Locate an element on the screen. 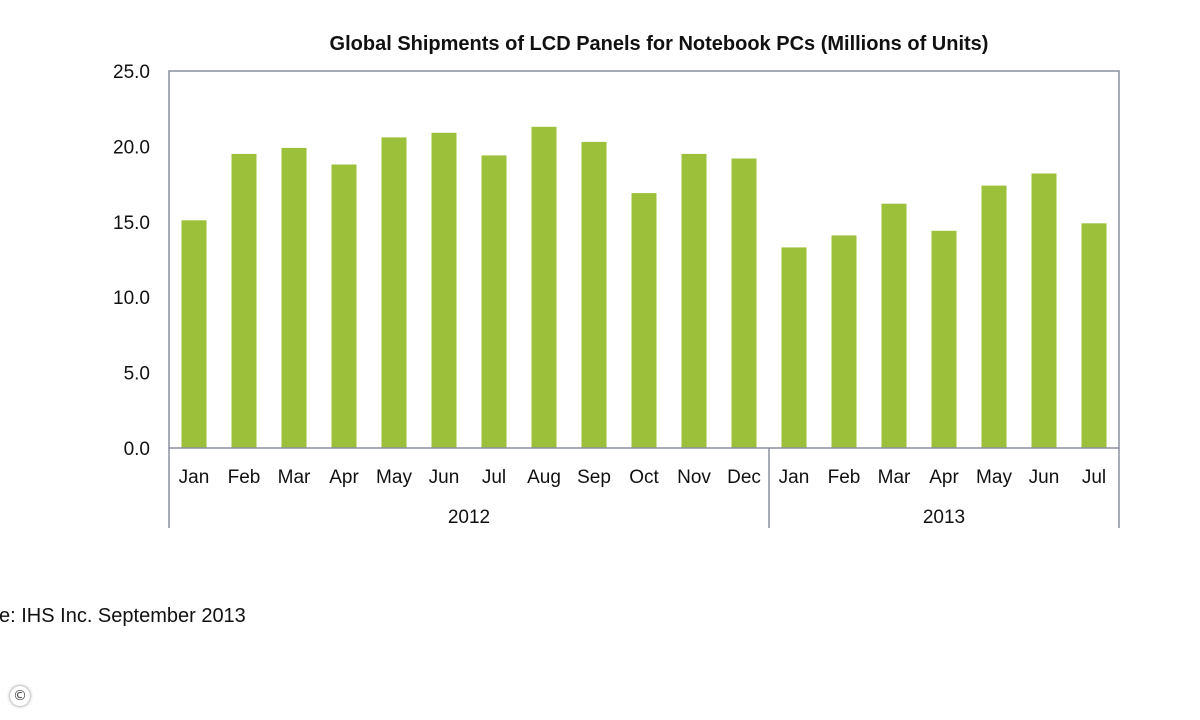  y-tick-label: 25.0 is located at coordinates (131, 72).